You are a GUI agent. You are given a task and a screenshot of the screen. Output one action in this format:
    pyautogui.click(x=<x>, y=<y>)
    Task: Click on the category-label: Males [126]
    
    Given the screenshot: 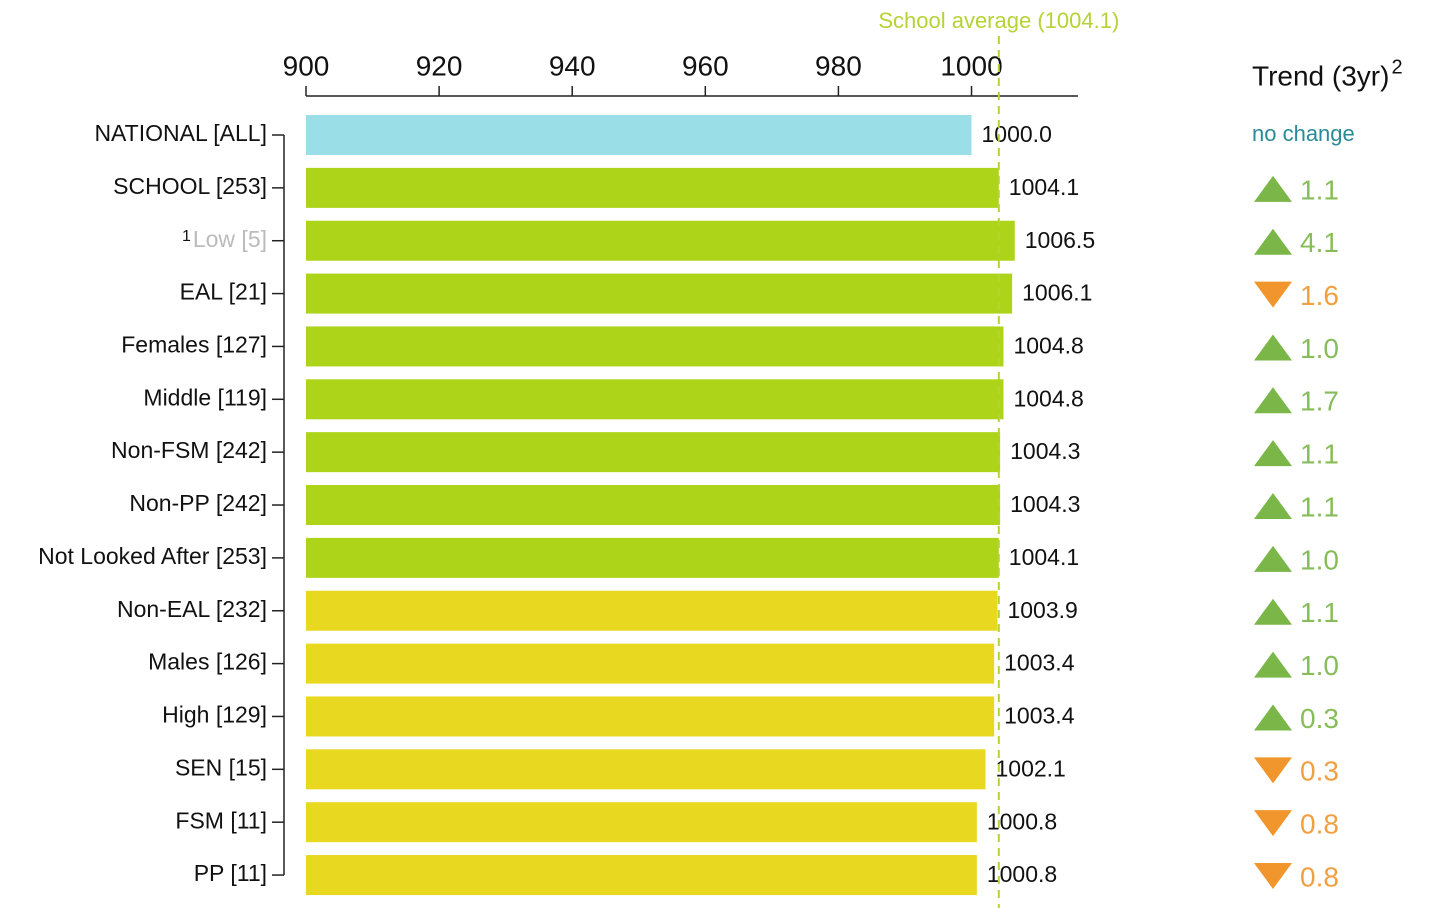 What is the action you would take?
    pyautogui.click(x=207, y=662)
    